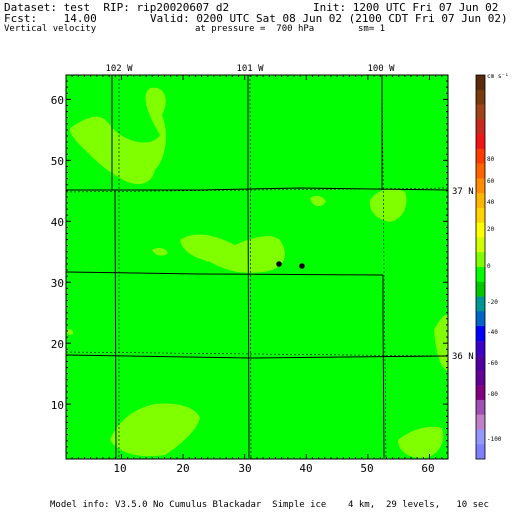 This screenshot has height=512, width=512. What do you see at coordinates (119, 468) in the screenshot?
I see `x-tick-label: 10` at bounding box center [119, 468].